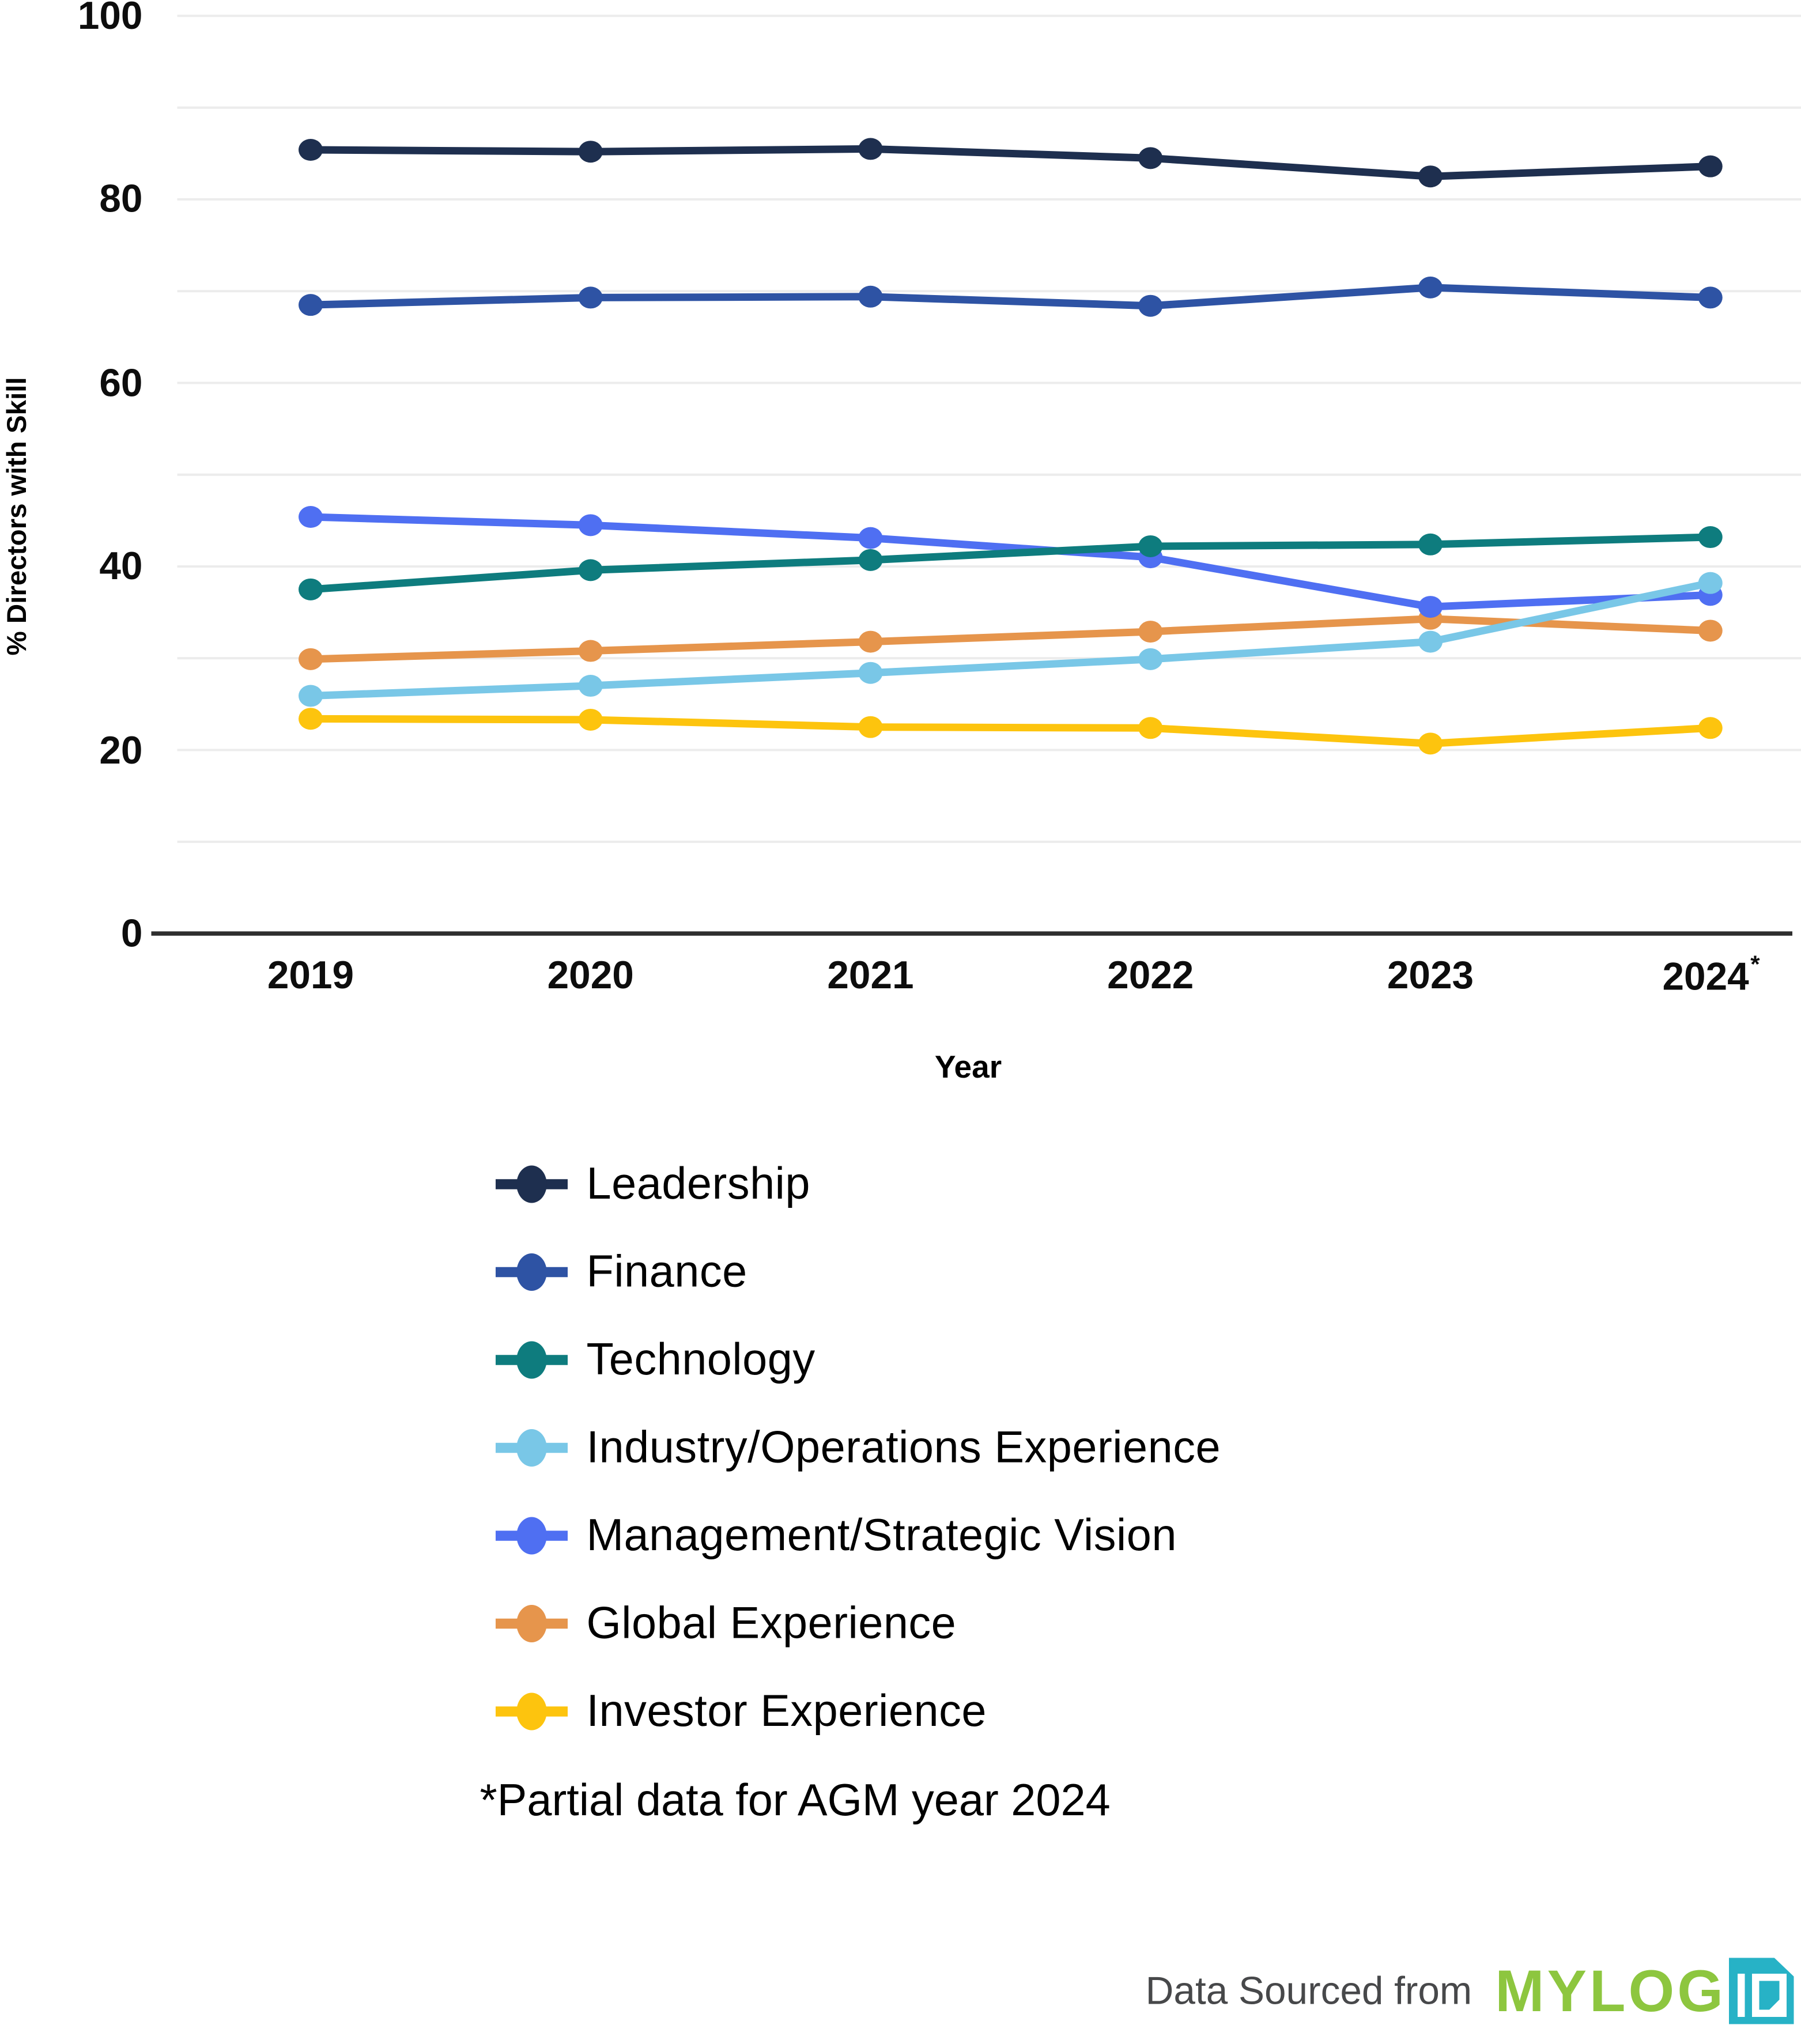 The image size is (1801, 2044). I want to click on legend-item: Leadership, so click(858, 1183).